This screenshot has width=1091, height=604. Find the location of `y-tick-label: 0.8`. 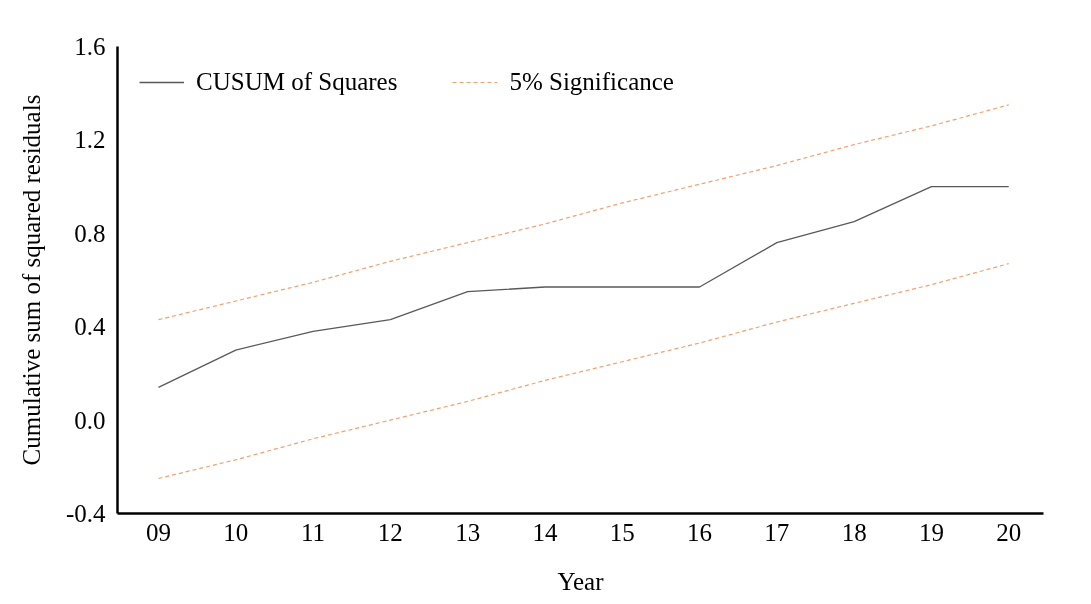

y-tick-label: 0.8 is located at coordinates (90, 233).